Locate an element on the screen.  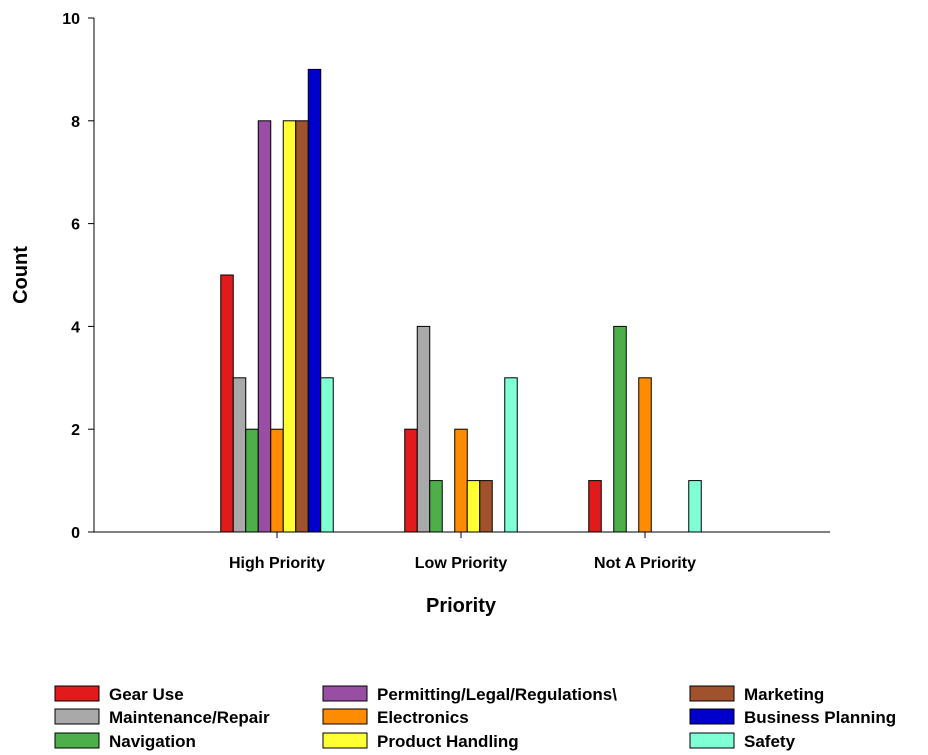
x-tick-label: High Priority is located at coordinates (277, 563).